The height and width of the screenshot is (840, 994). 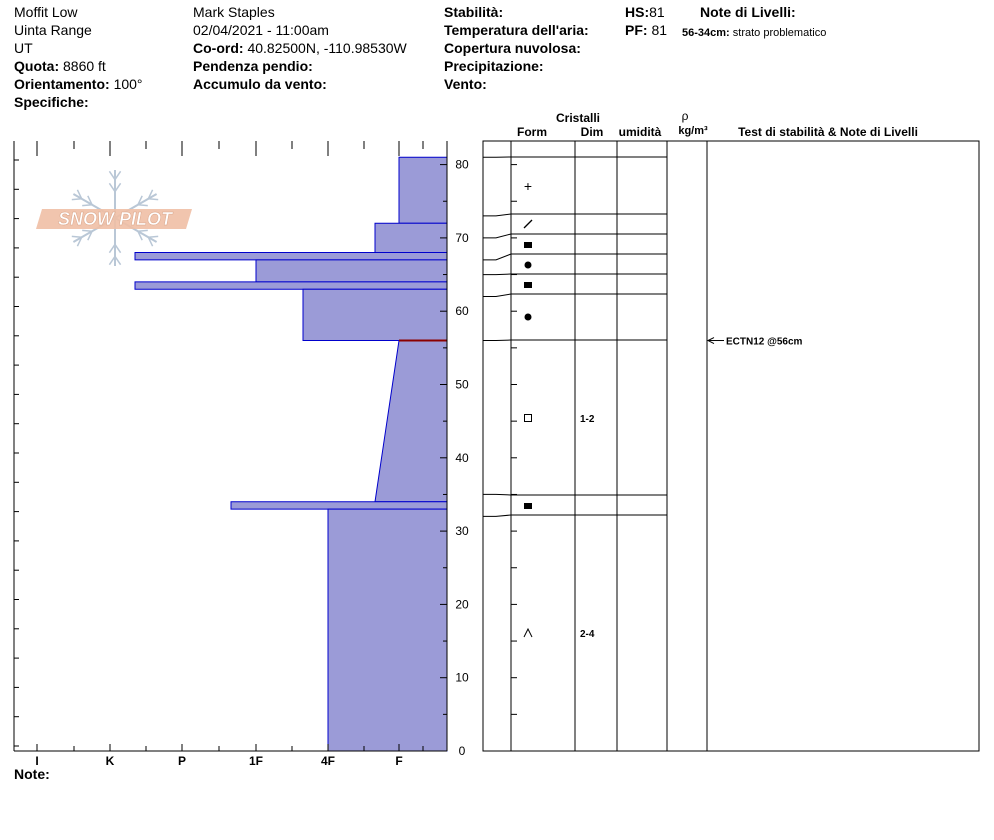 I want to click on coords-label: Co-ord:, so click(x=218, y=48).